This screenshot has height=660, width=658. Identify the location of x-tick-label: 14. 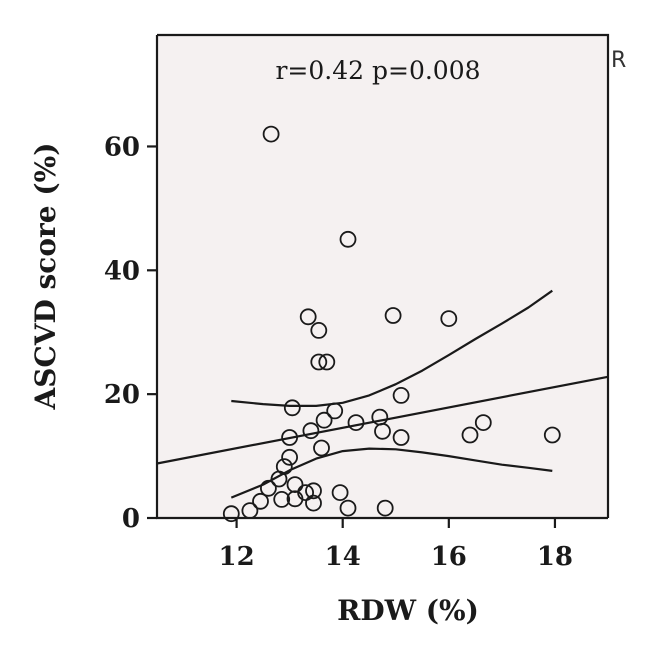
(343, 557).